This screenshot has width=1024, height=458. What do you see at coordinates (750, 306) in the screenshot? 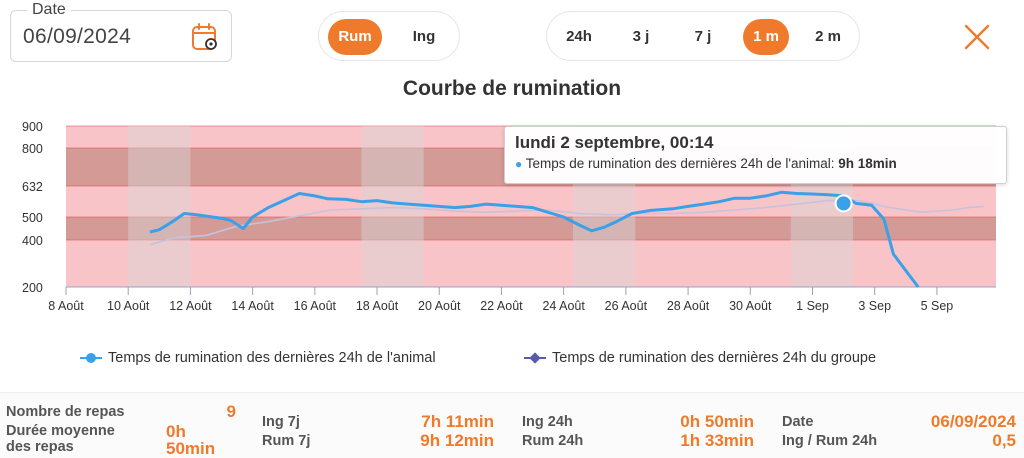
I see `x-tick-label: 30 Août` at bounding box center [750, 306].